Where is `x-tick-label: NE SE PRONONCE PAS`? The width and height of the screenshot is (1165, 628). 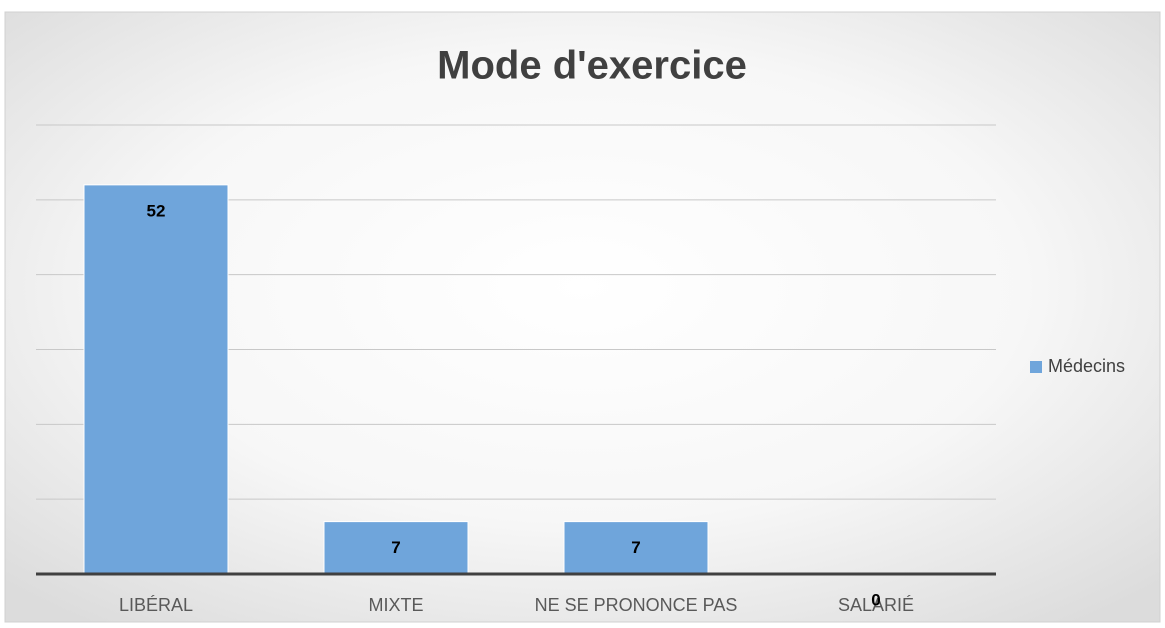
x-tick-label: NE SE PRONONCE PAS is located at coordinates (636, 605).